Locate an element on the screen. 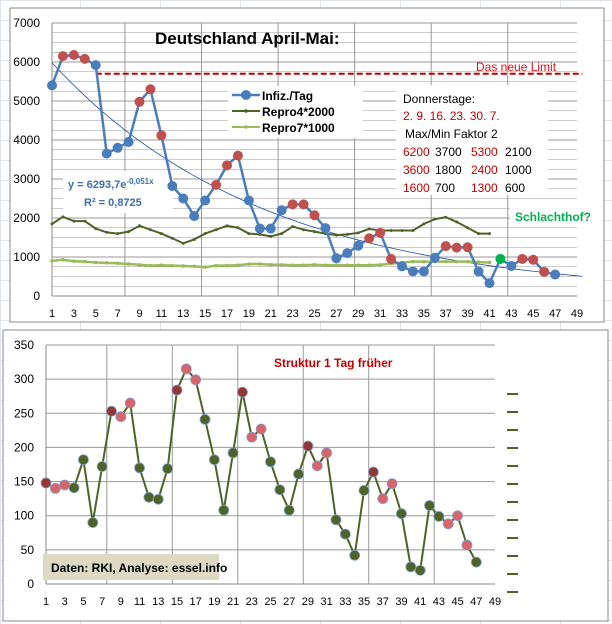 The height and width of the screenshot is (624, 612). y-tick-label: 1000 is located at coordinates (26, 257).